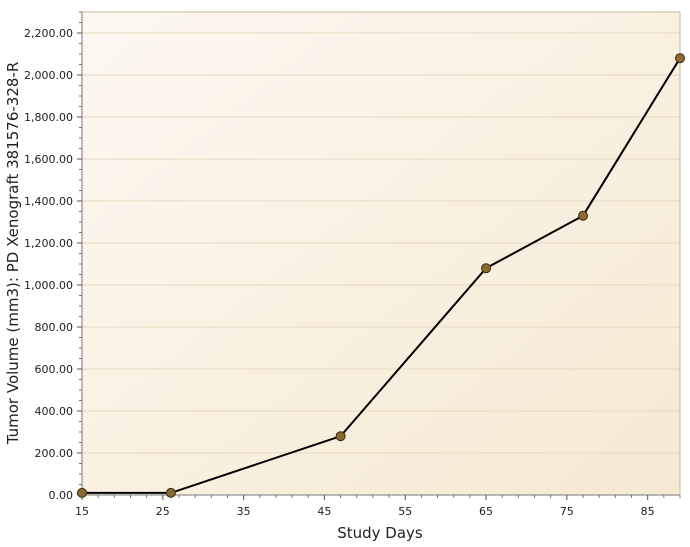 This screenshot has height=547, width=690. Describe the element at coordinates (486, 511) in the screenshot. I see `x-tick-label: 65` at that location.